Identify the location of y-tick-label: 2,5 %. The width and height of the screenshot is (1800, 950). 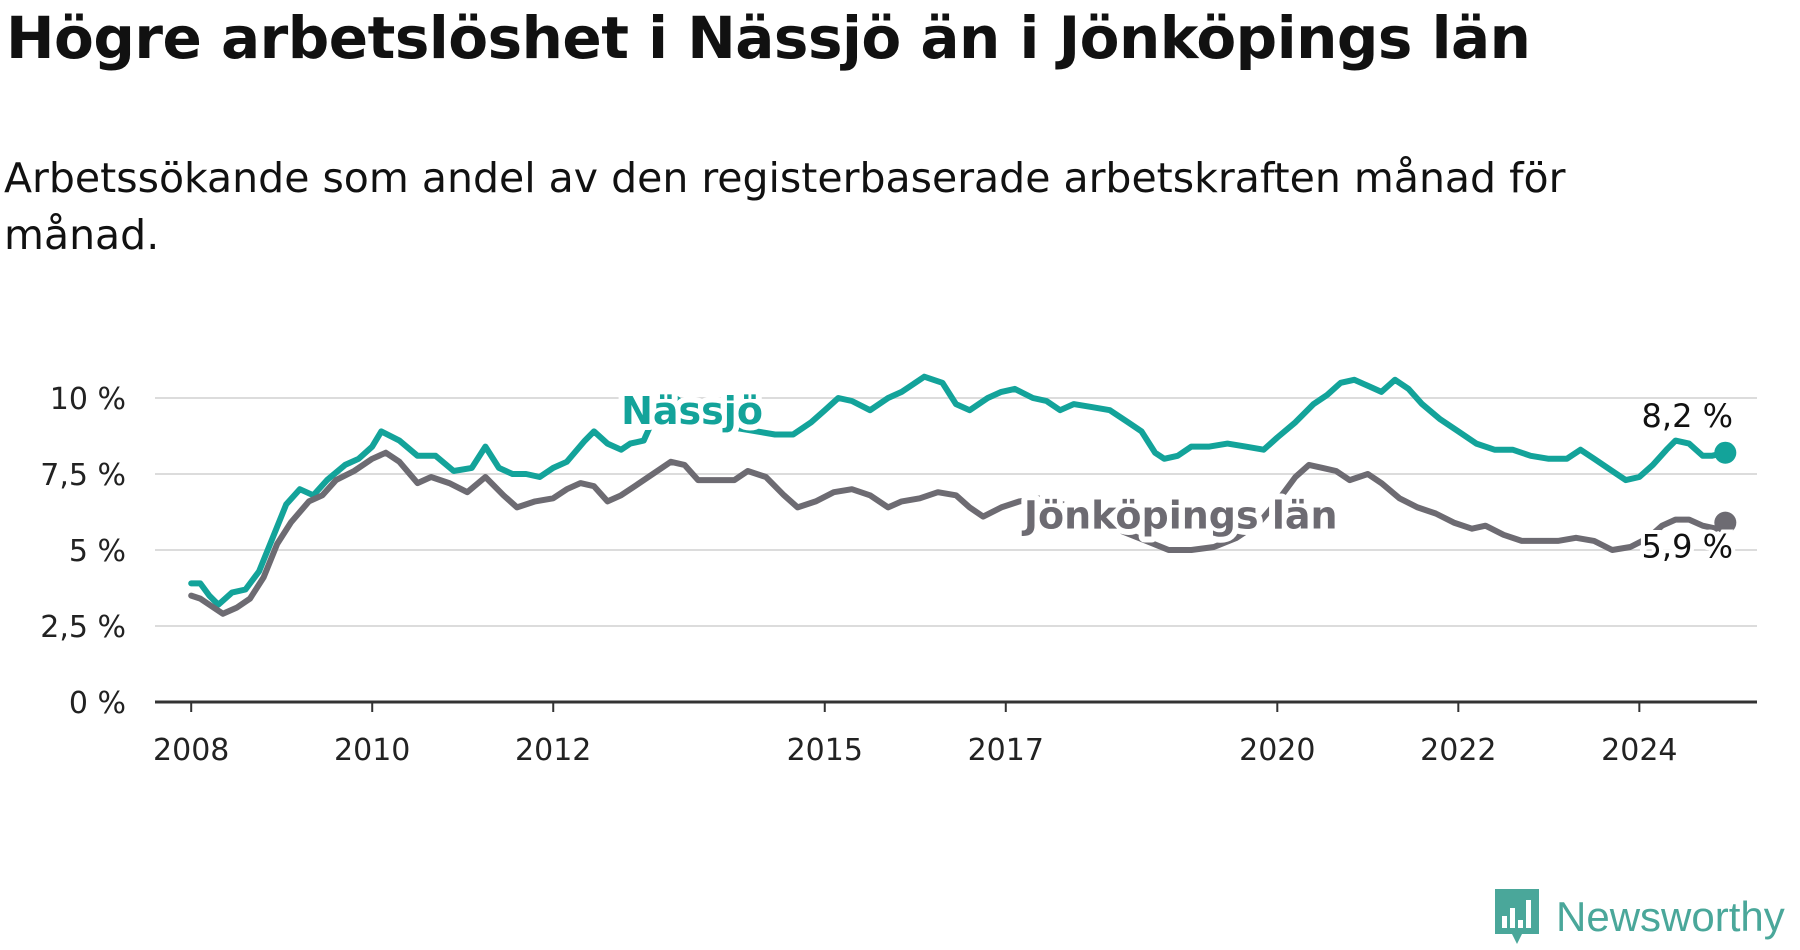
(83, 627).